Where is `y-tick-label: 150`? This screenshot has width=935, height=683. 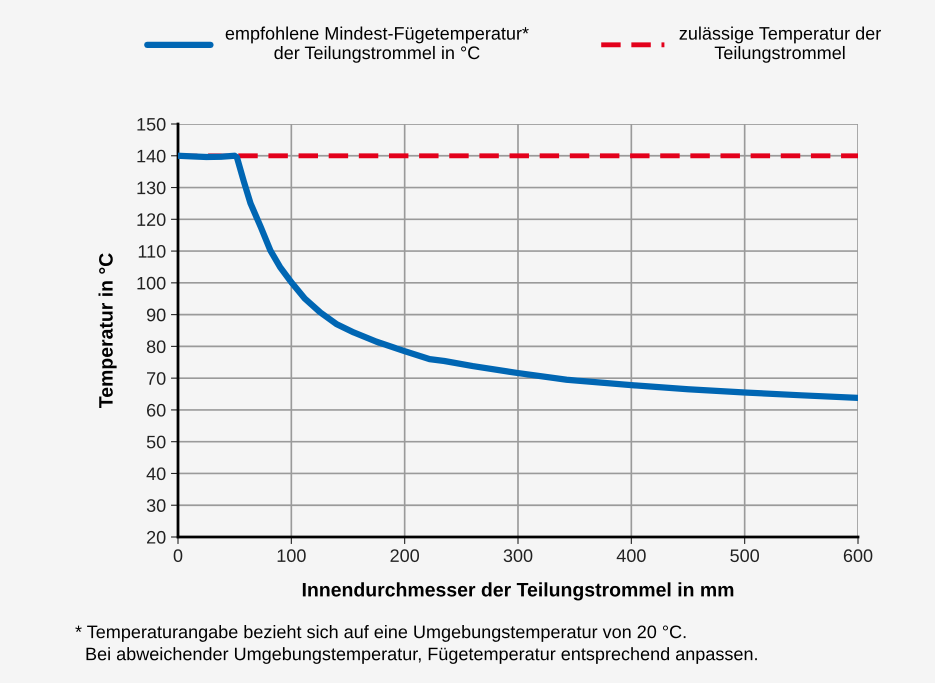 y-tick-label: 150 is located at coordinates (151, 124).